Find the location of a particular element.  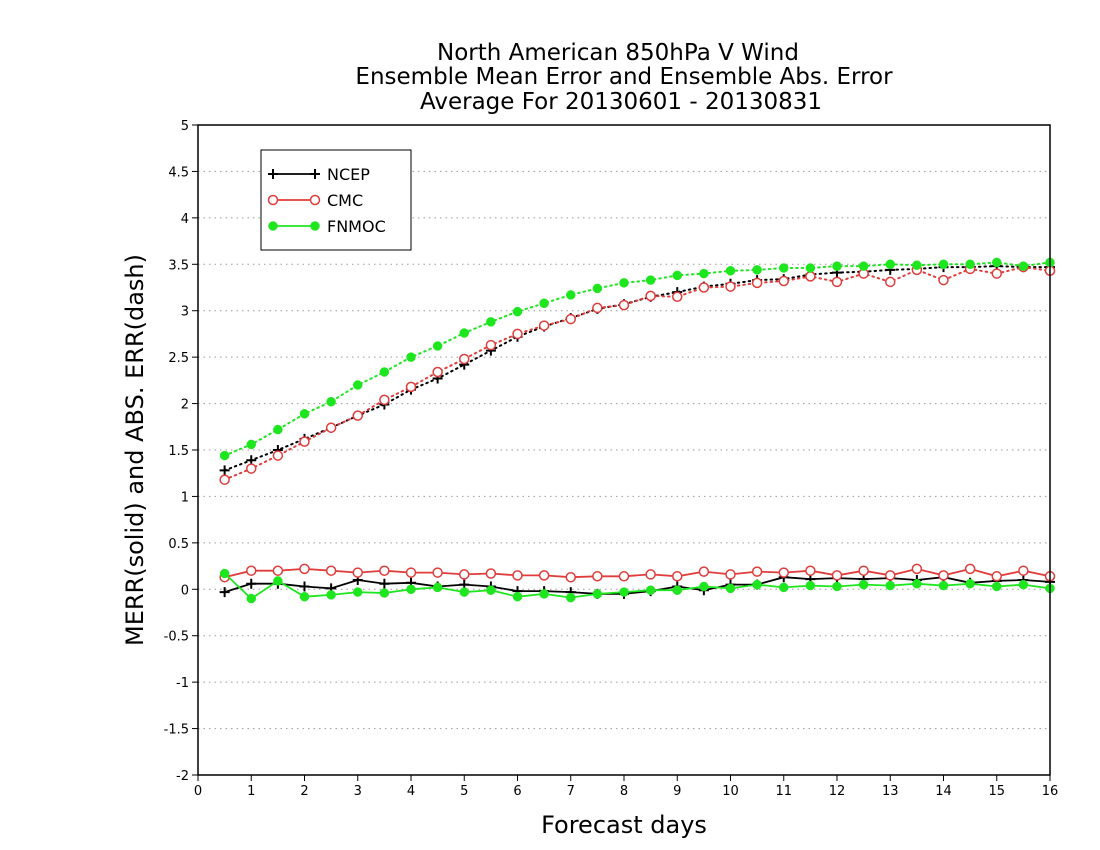

y-tick-label: 3 is located at coordinates (185, 312).